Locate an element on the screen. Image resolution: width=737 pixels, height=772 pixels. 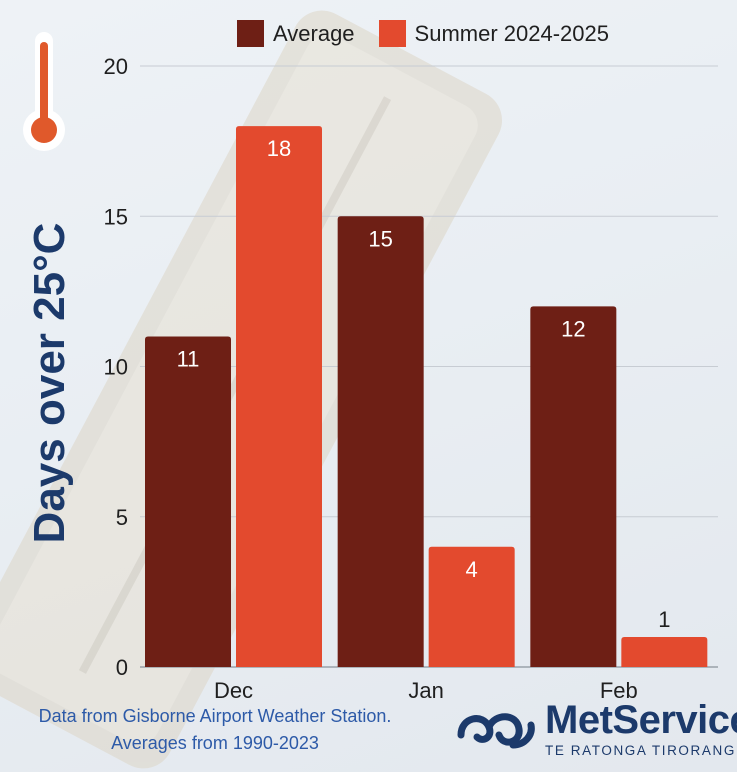
x-tick-label: Feb is located at coordinates (619, 690).